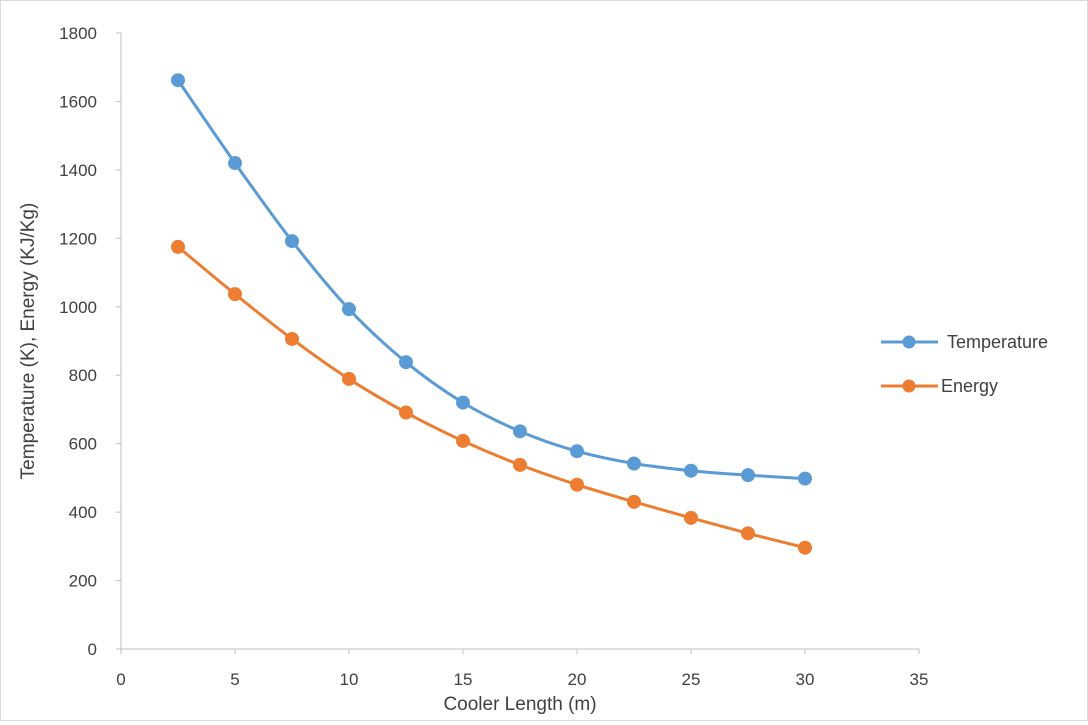 This screenshot has height=725, width=1088. I want to click on x-axis-title: Cooler Length (m), so click(519, 704).